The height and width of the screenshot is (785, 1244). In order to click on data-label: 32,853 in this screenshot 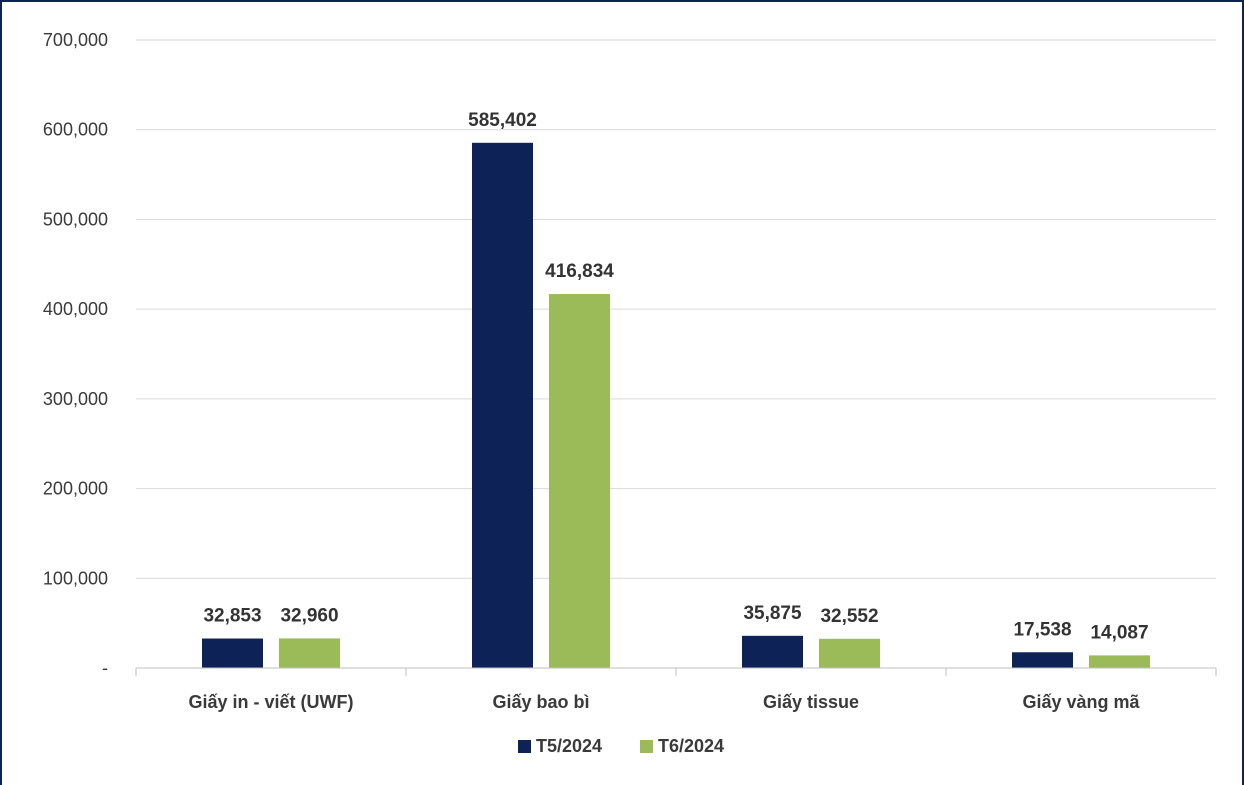, I will do `click(232, 616)`.